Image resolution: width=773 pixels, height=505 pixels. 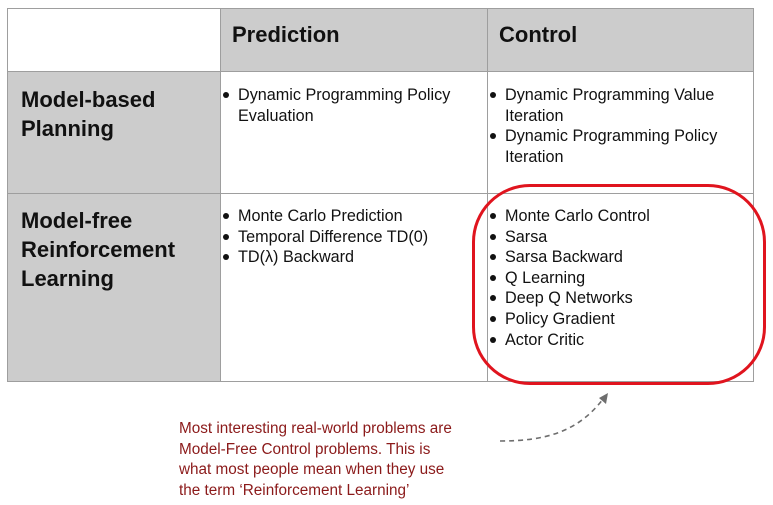 I want to click on list-item: Temporal Difference TD(0), so click(x=352, y=237).